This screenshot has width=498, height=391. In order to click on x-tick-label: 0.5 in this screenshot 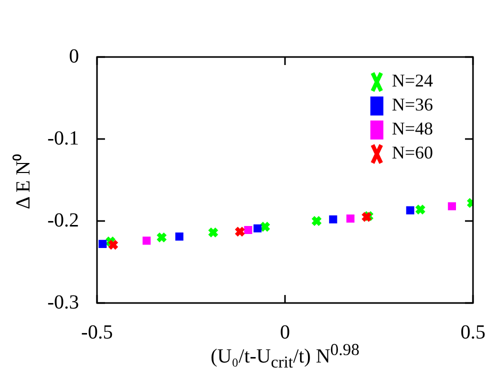, I will do `click(473, 332)`.